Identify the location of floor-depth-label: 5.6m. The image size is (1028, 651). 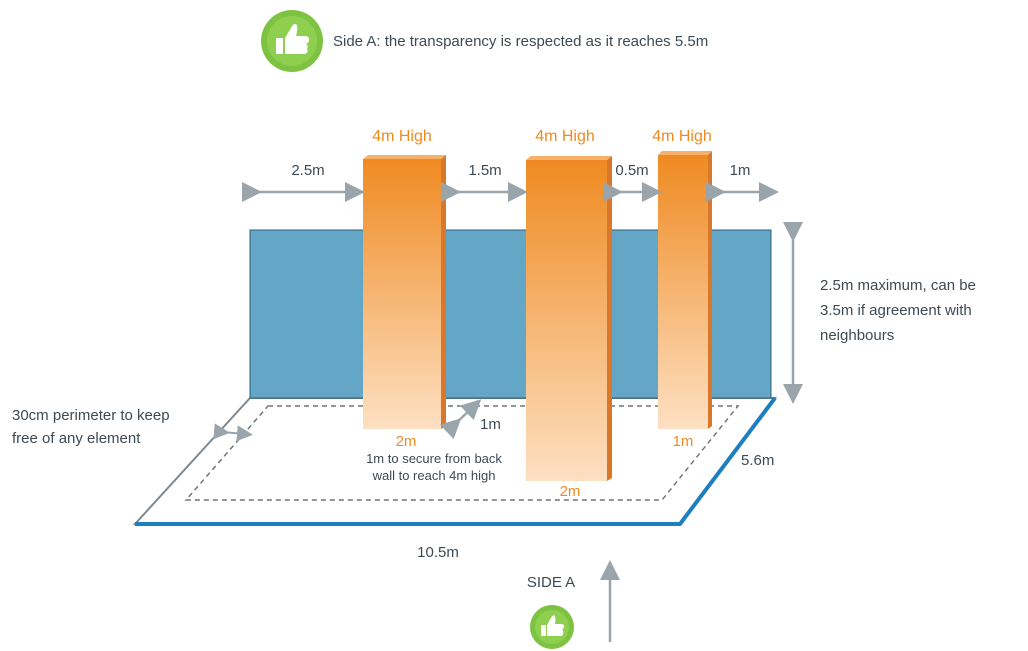
(757, 460).